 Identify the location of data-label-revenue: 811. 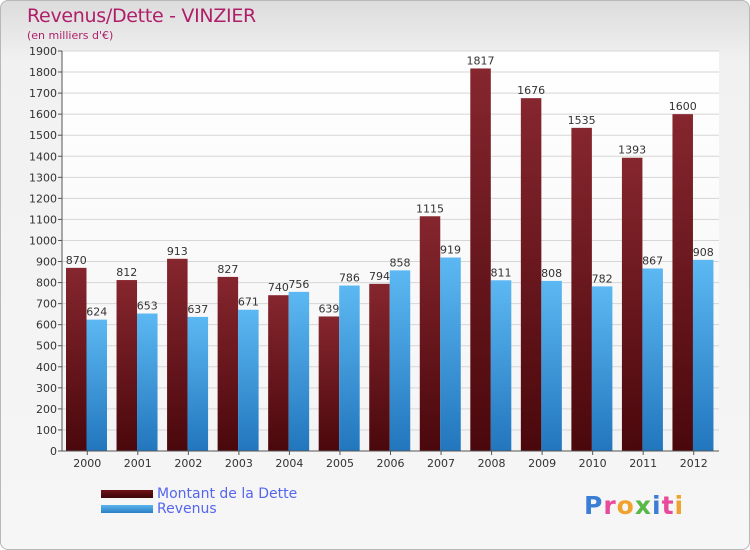
(501, 272).